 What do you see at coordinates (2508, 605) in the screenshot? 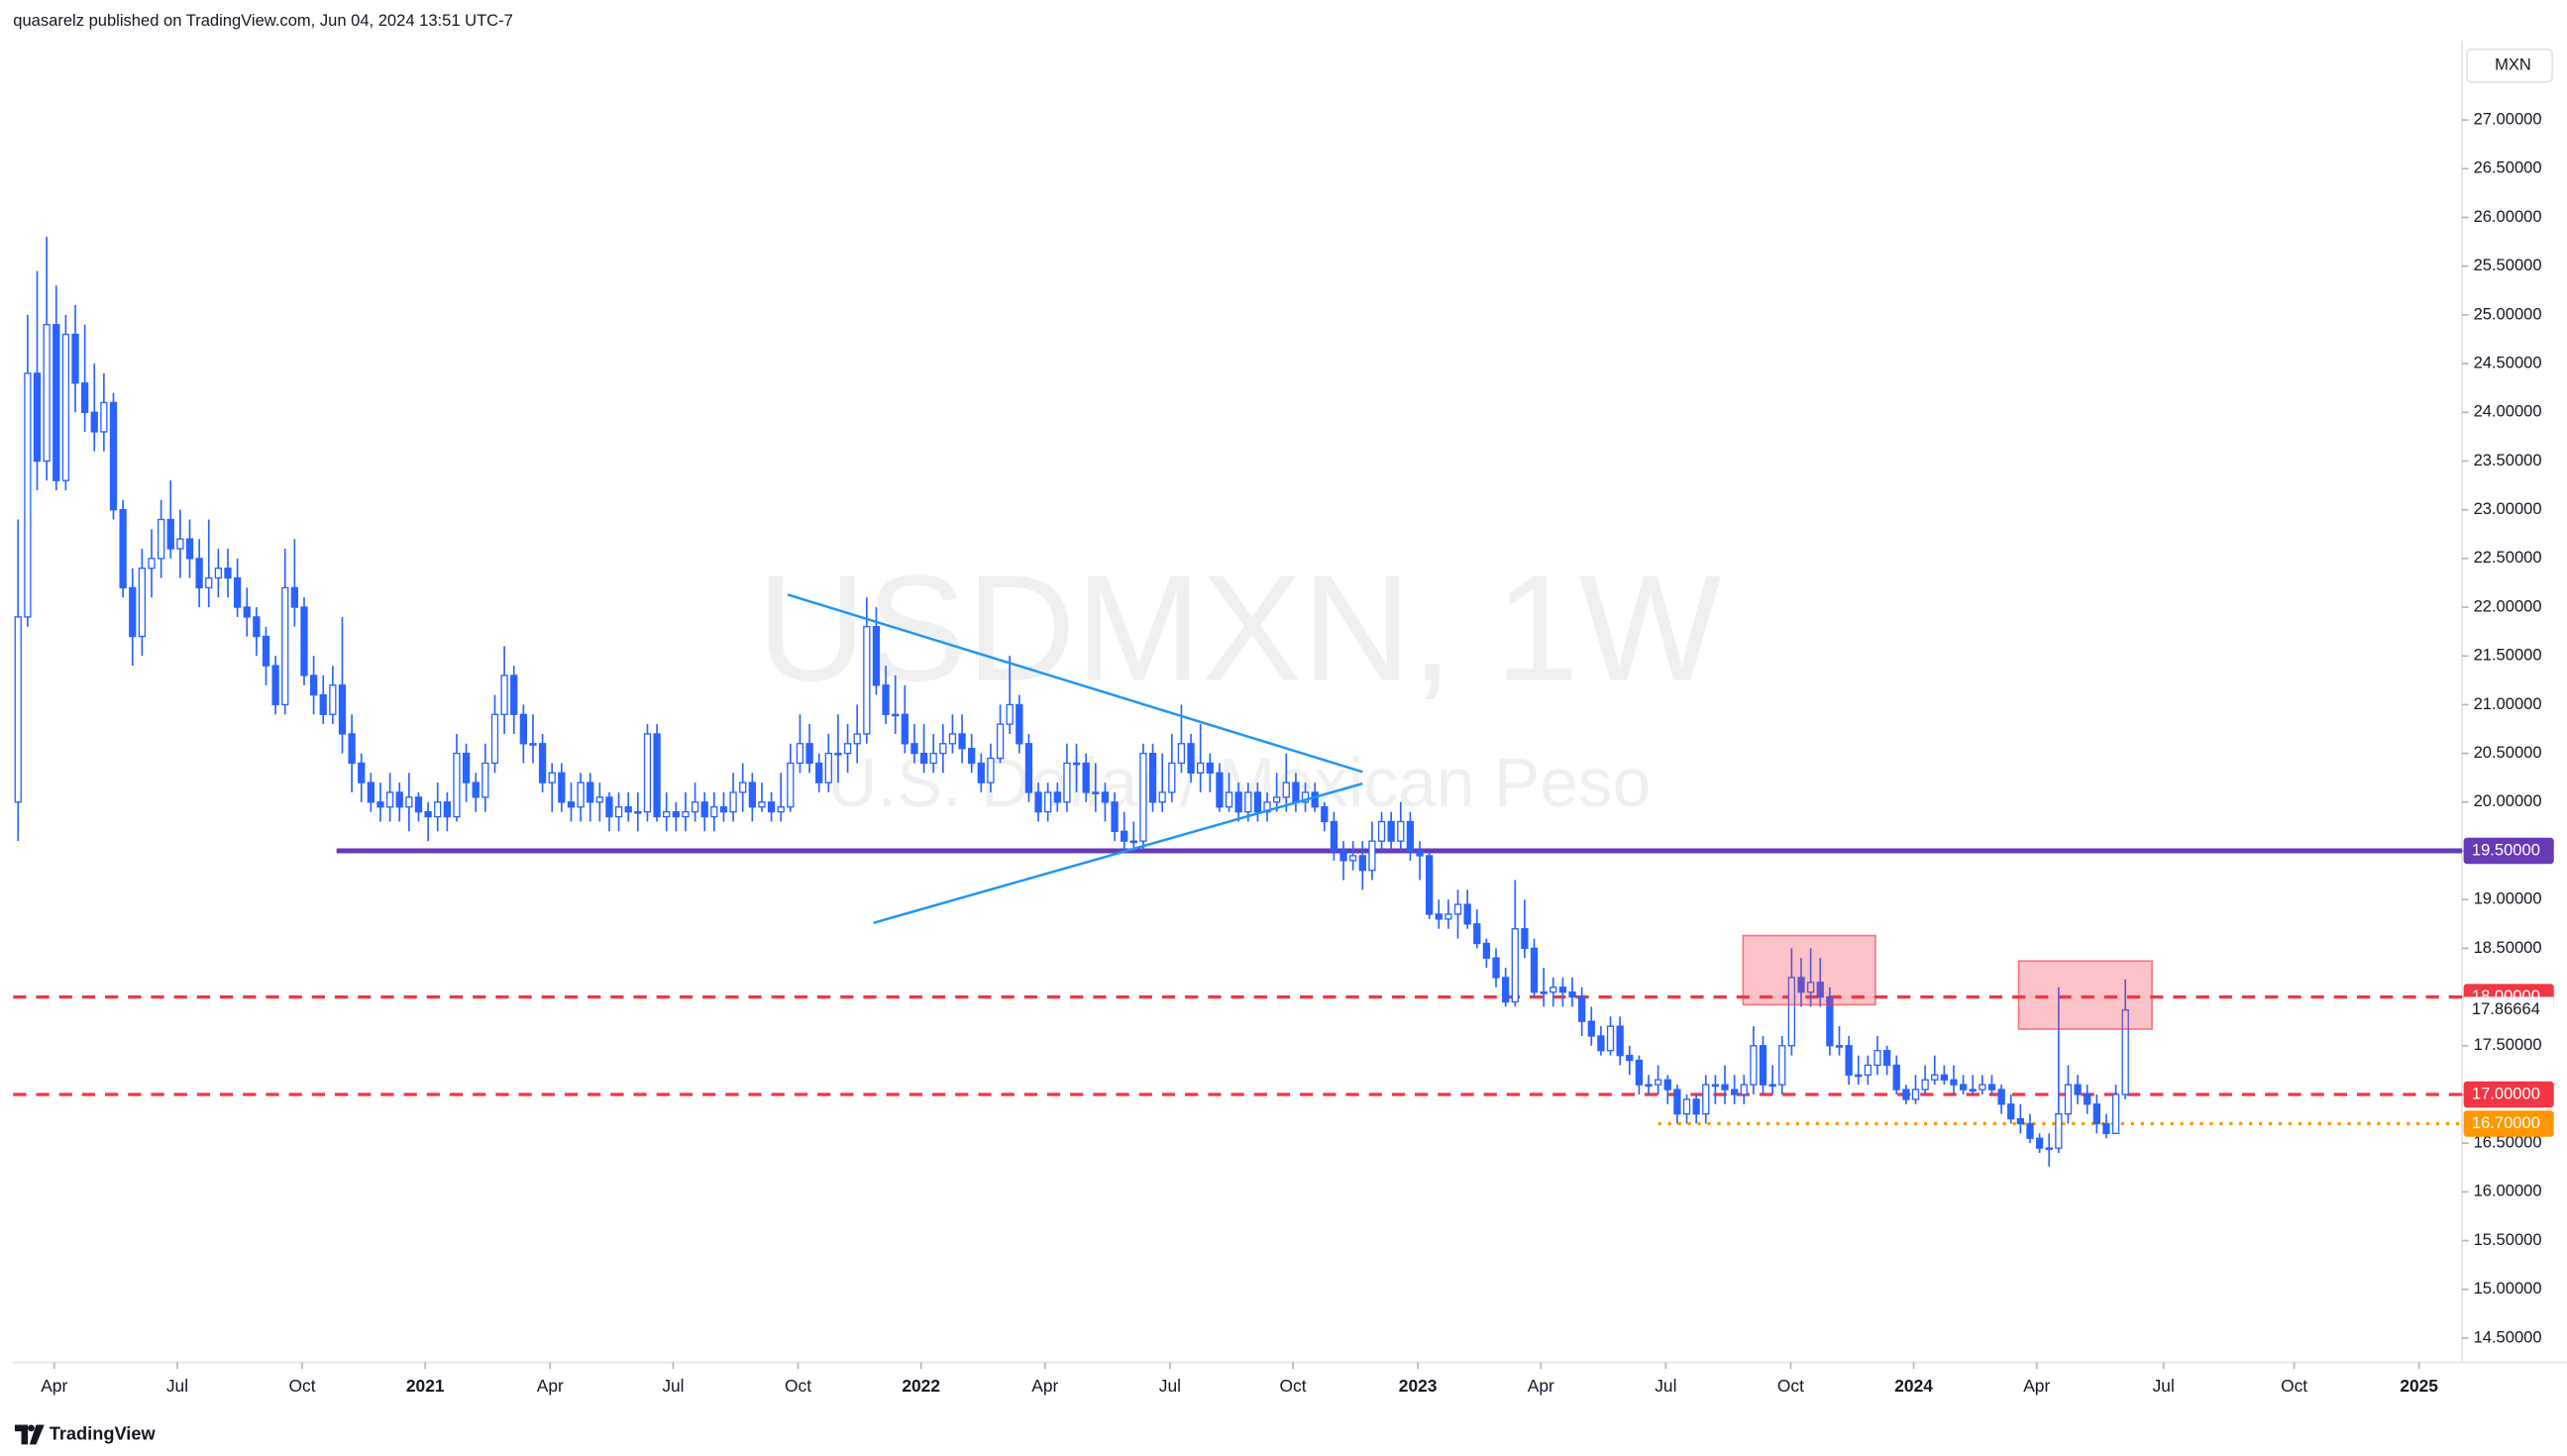
I see `y-tick-label: 22.00000` at bounding box center [2508, 605].